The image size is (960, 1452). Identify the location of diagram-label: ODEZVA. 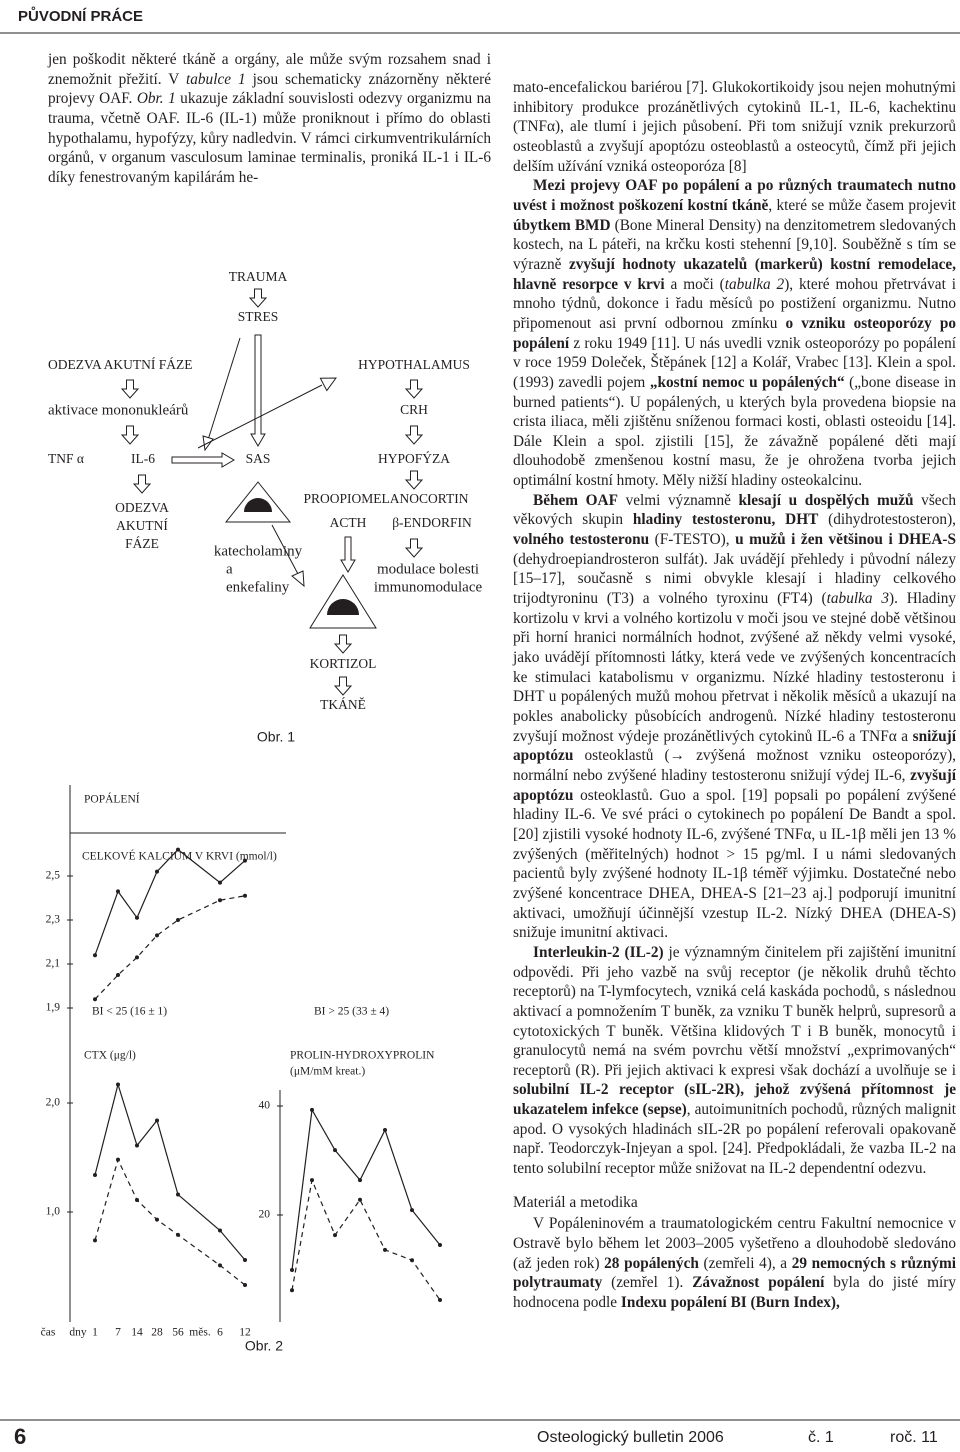
(142, 507).